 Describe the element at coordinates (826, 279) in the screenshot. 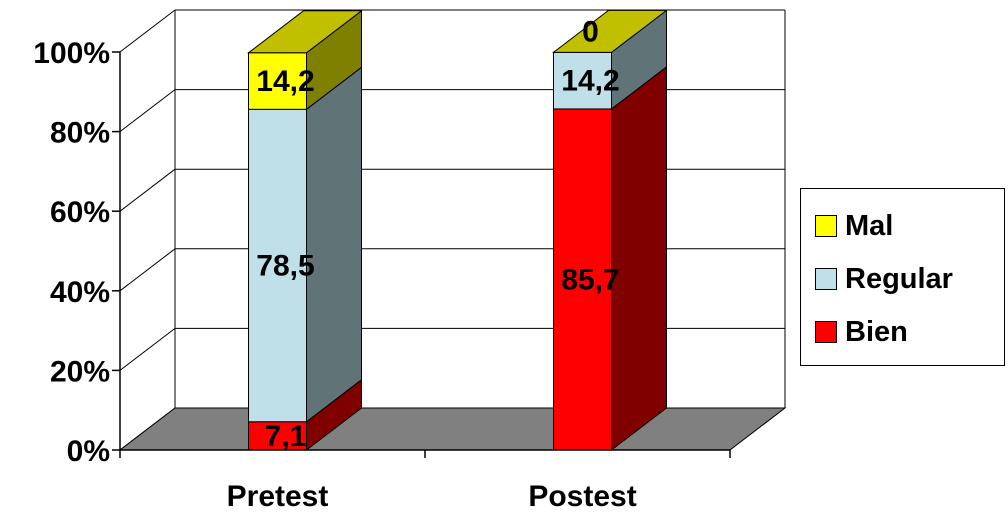

I see `legend-swatch-regular` at that location.